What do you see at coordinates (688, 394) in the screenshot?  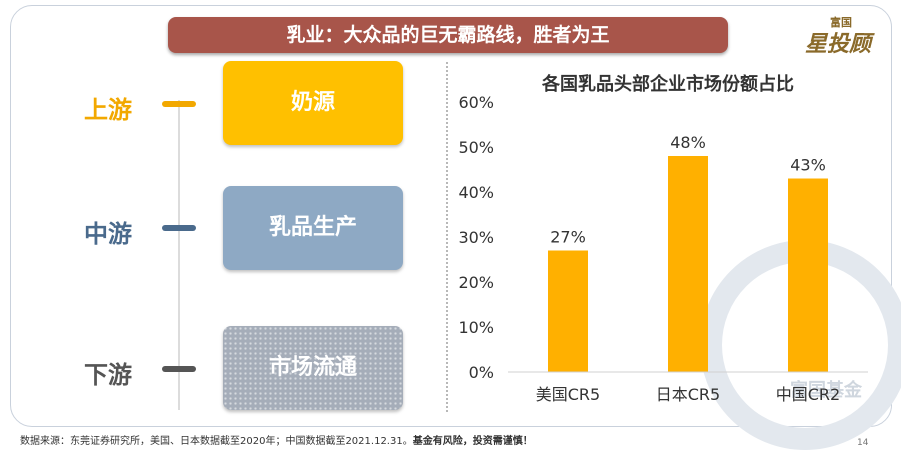 I see `x-category-label: 日本CR5` at bounding box center [688, 394].